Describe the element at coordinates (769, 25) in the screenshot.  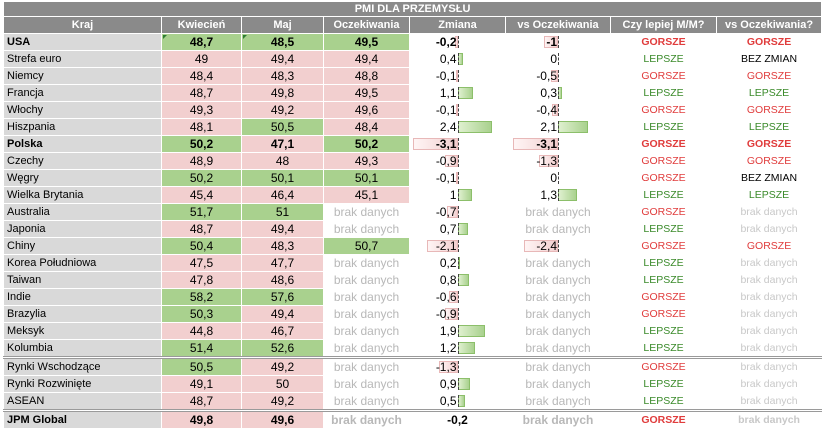
I see `header-vs-expectations-verdict: vs Oczekiwania?` at that location.